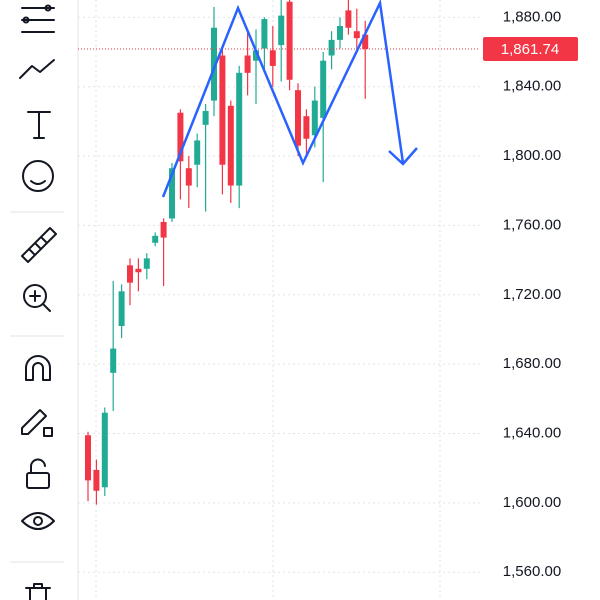 The image size is (600, 600). Describe the element at coordinates (532, 294) in the screenshot. I see `y-tick-label: 1,720.00` at that location.